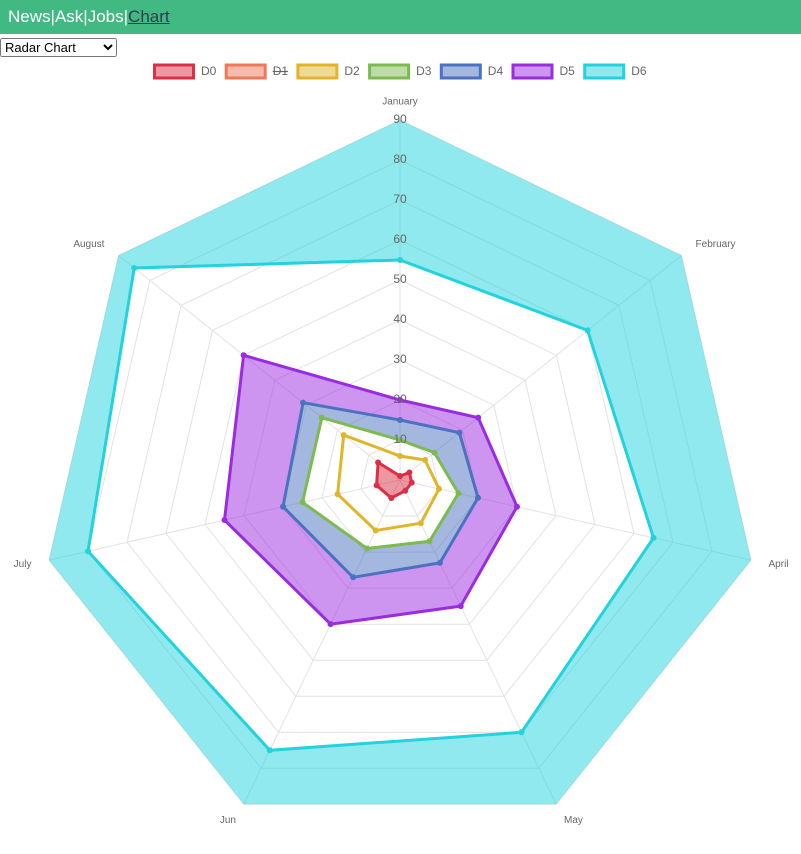  I want to click on area, so click(380, 490).